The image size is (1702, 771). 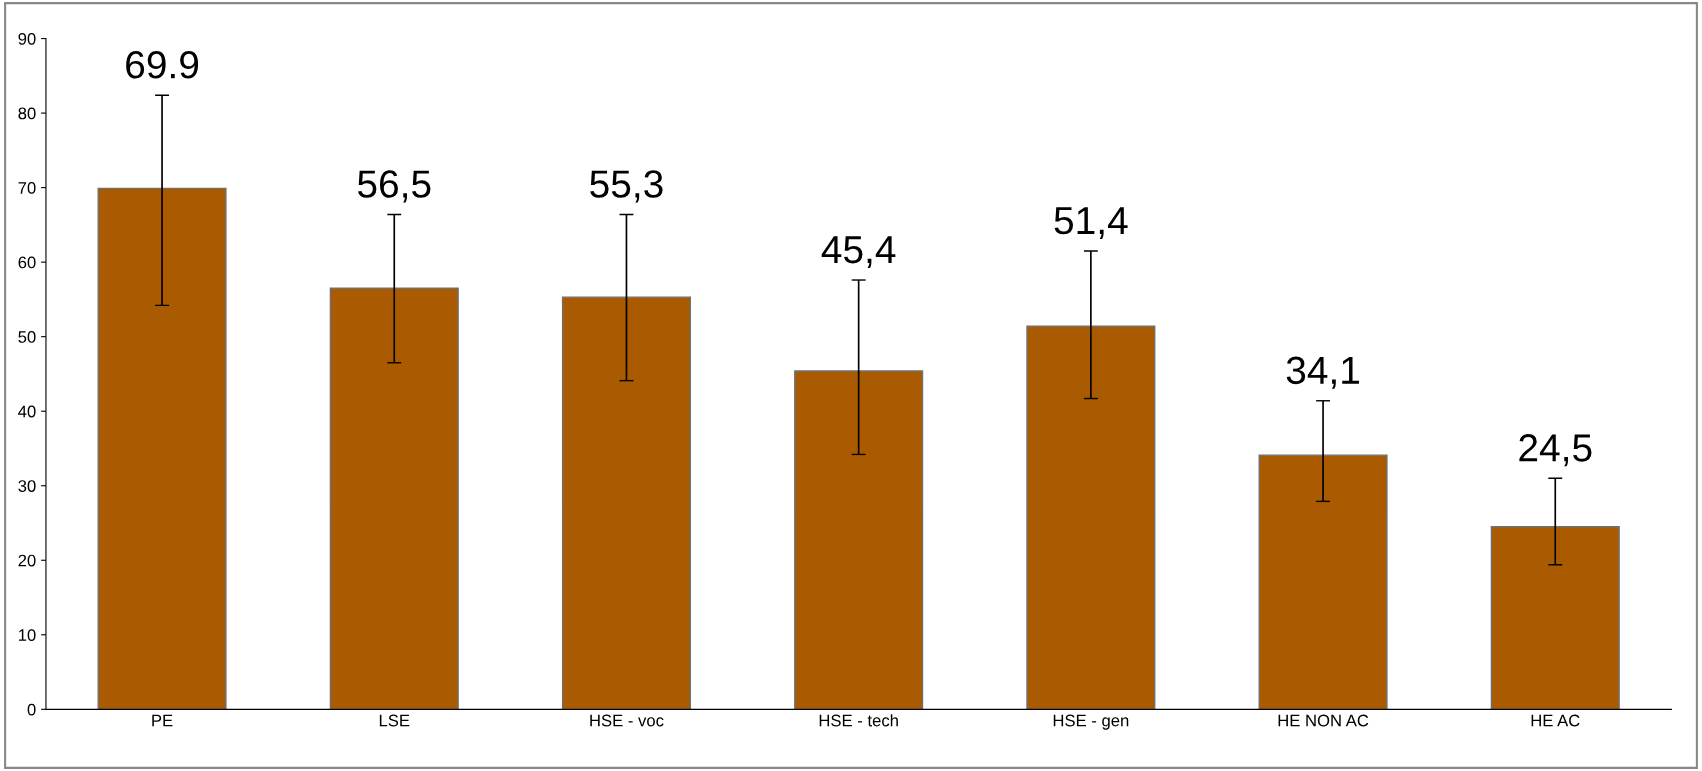 What do you see at coordinates (27, 113) in the screenshot?
I see `y-tick-label: 80` at bounding box center [27, 113].